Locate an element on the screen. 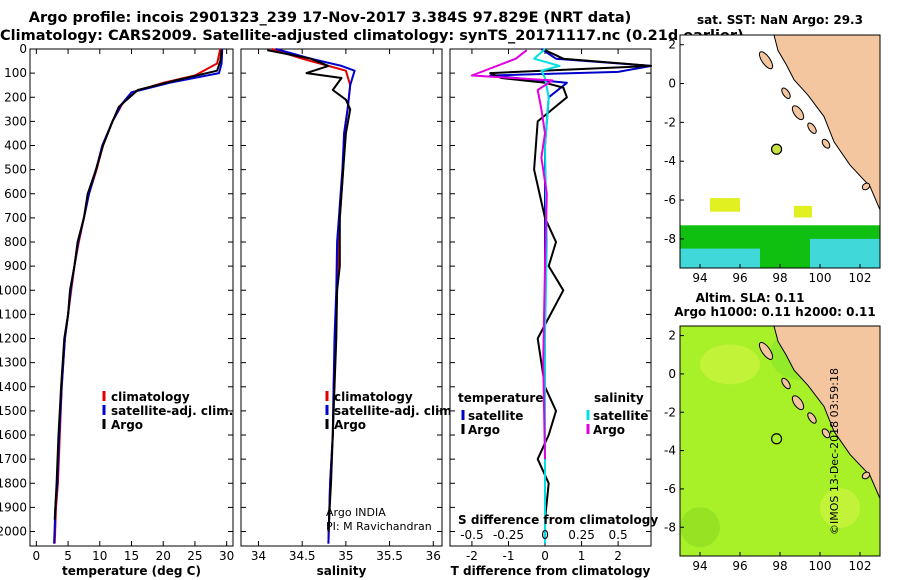 This screenshot has height=580, width=900. salinity-annotation: Argo INDIA is located at coordinates (356, 512).